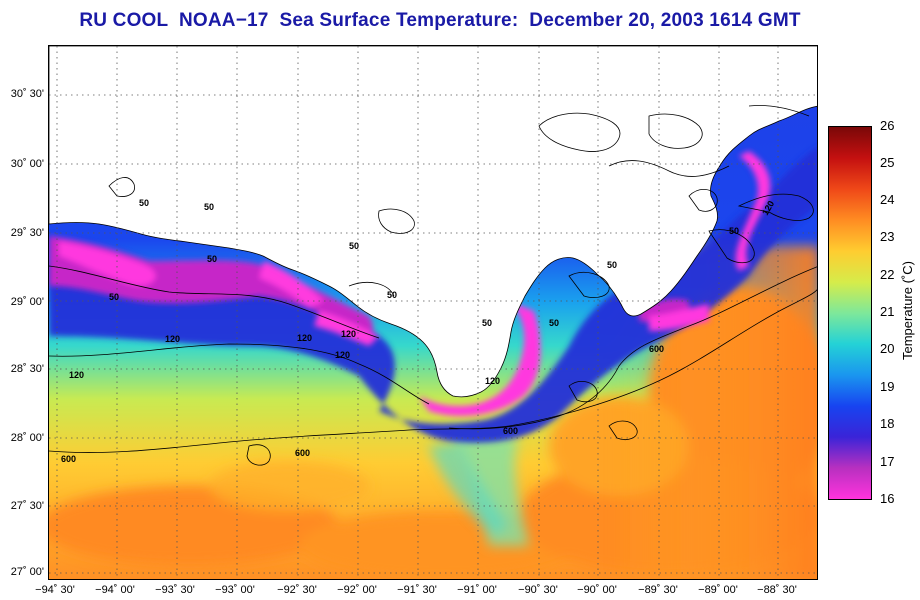 Image resolution: width=920 pixels, height=600 pixels. Describe the element at coordinates (887, 199) in the screenshot. I see `colorbar-tick: 24` at that location.